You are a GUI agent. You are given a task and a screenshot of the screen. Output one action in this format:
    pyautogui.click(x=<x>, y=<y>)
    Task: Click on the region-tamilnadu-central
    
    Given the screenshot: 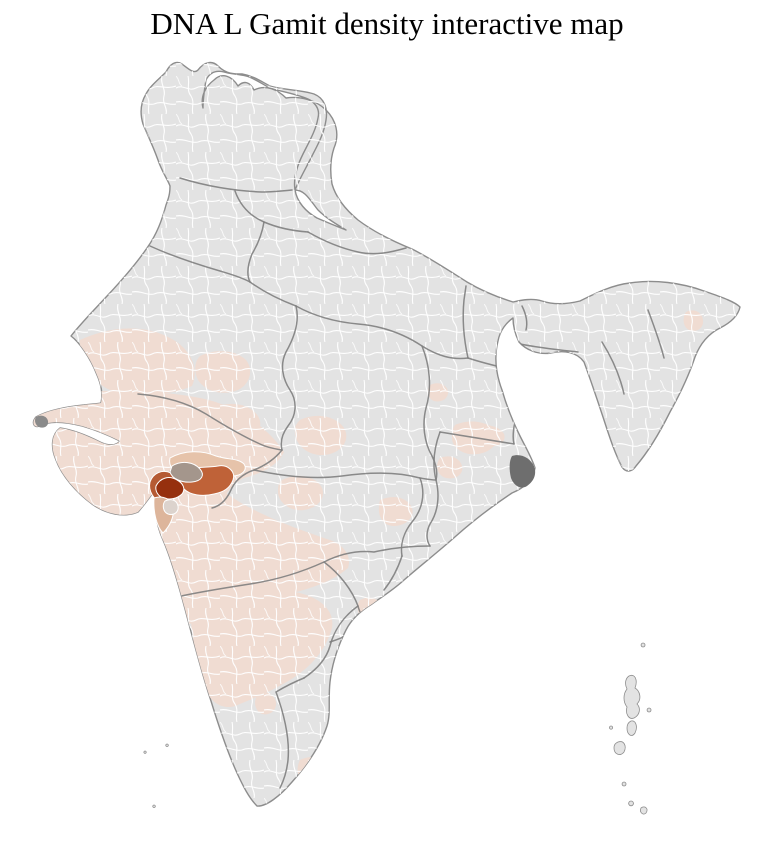 What is the action you would take?
    pyautogui.click(x=372, y=701)
    